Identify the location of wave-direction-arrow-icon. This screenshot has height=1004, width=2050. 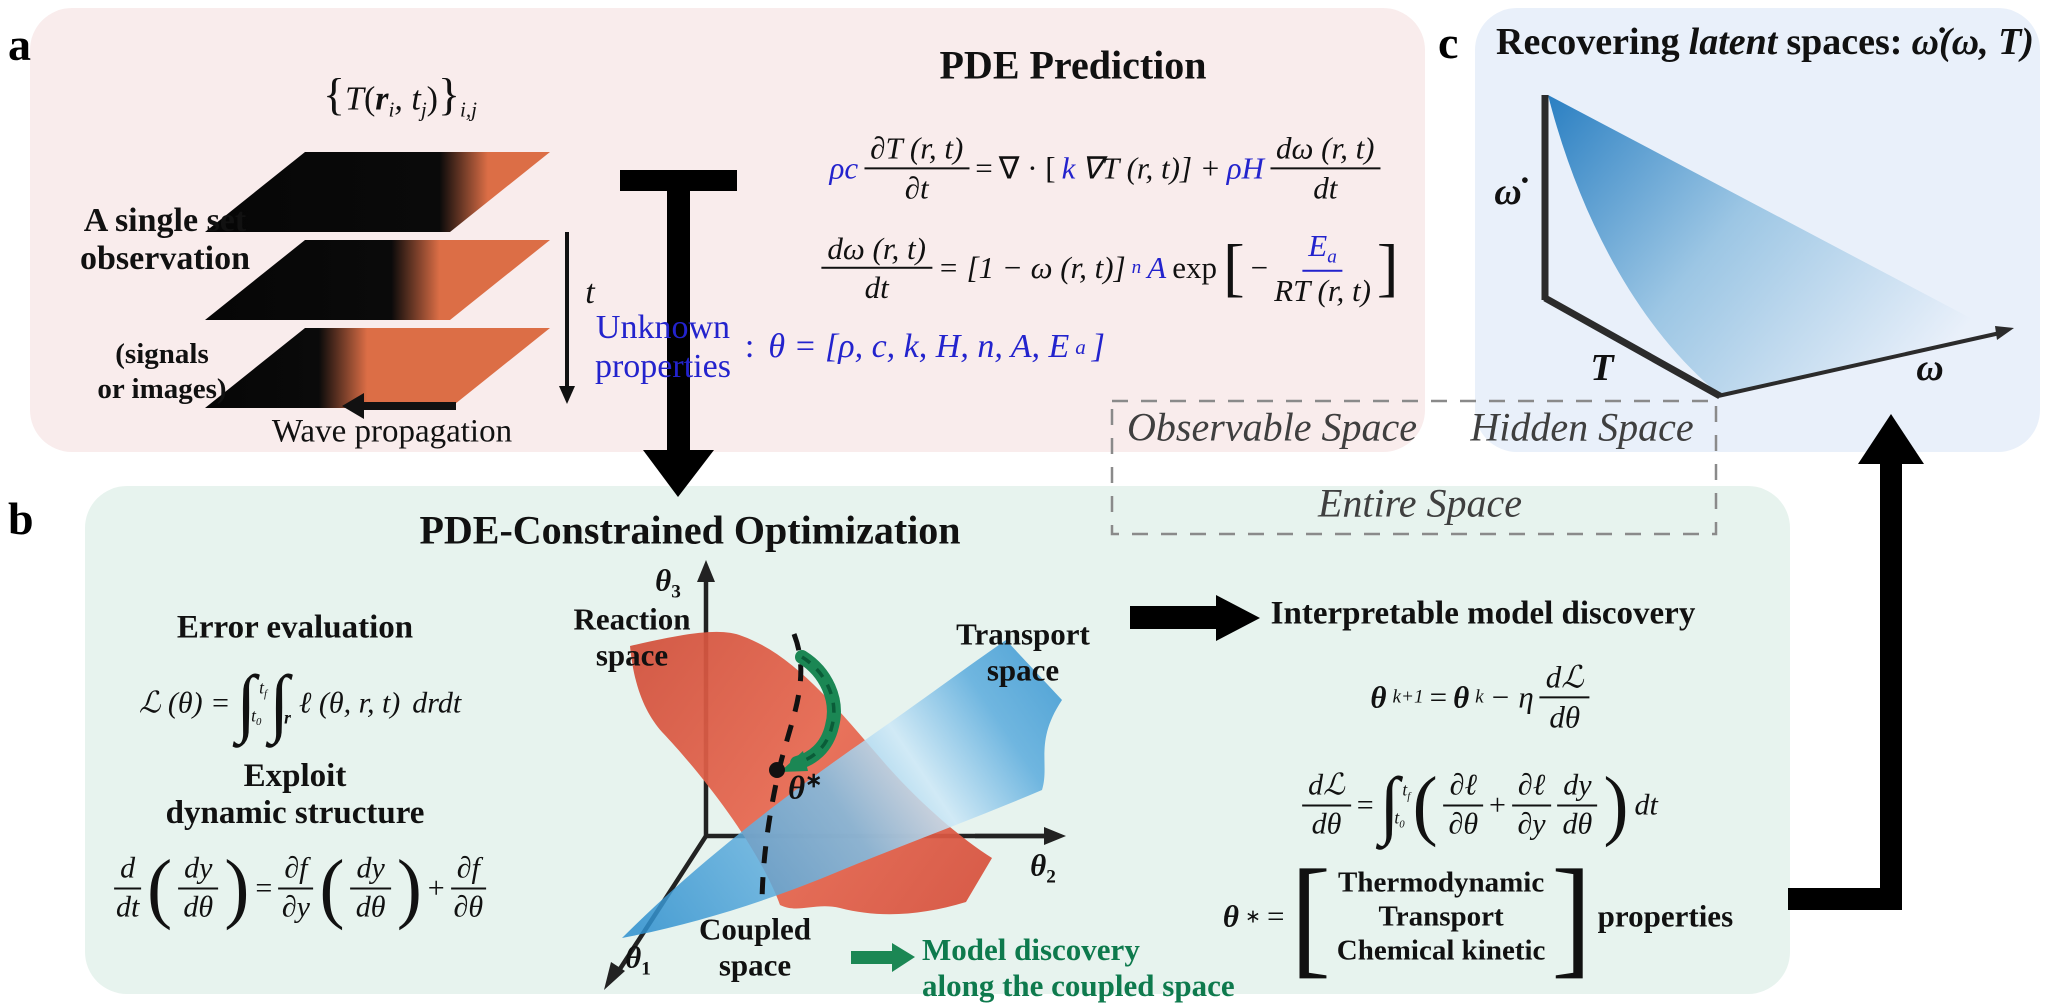
(399, 406).